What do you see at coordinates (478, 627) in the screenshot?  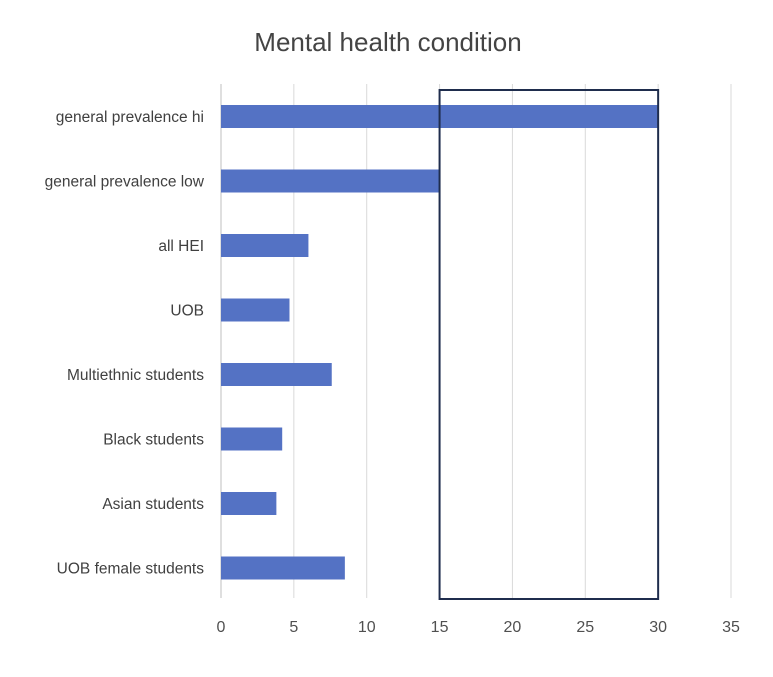 I see `x-tick-labels: 0 5 10 15 20 25 30 35` at bounding box center [478, 627].